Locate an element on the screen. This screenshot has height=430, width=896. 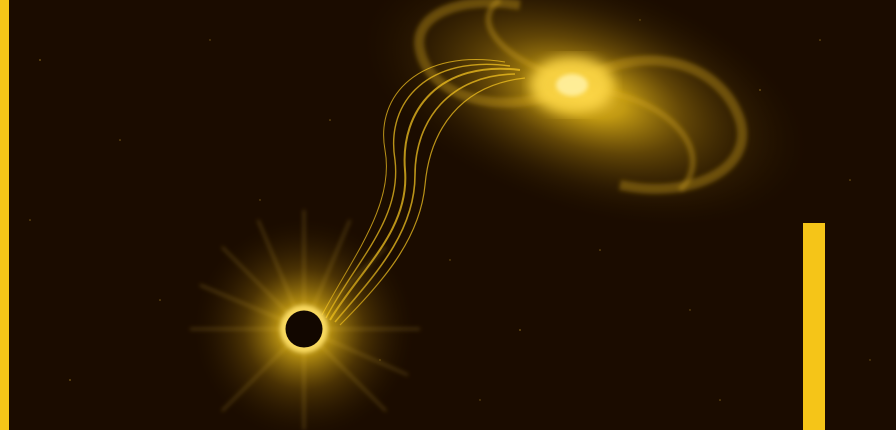
accent-bar-right is located at coordinates (814, 326).